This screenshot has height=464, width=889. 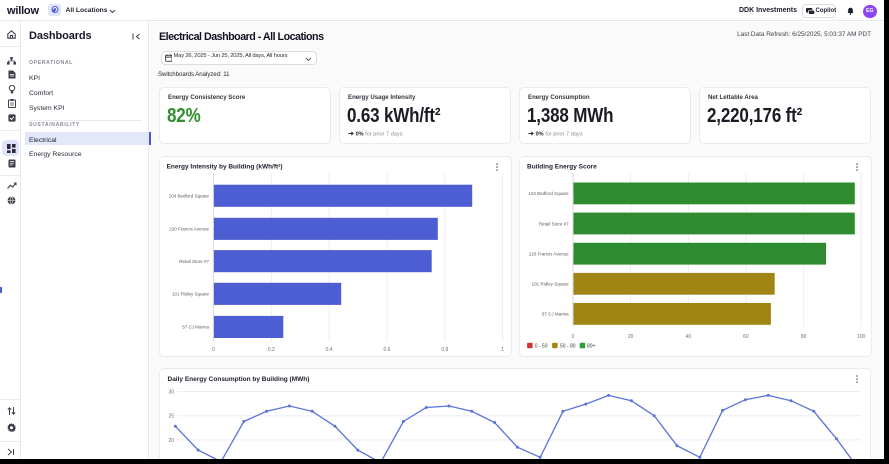 What do you see at coordinates (329, 350) in the screenshot?
I see `svg-text: 0.4` at bounding box center [329, 350].